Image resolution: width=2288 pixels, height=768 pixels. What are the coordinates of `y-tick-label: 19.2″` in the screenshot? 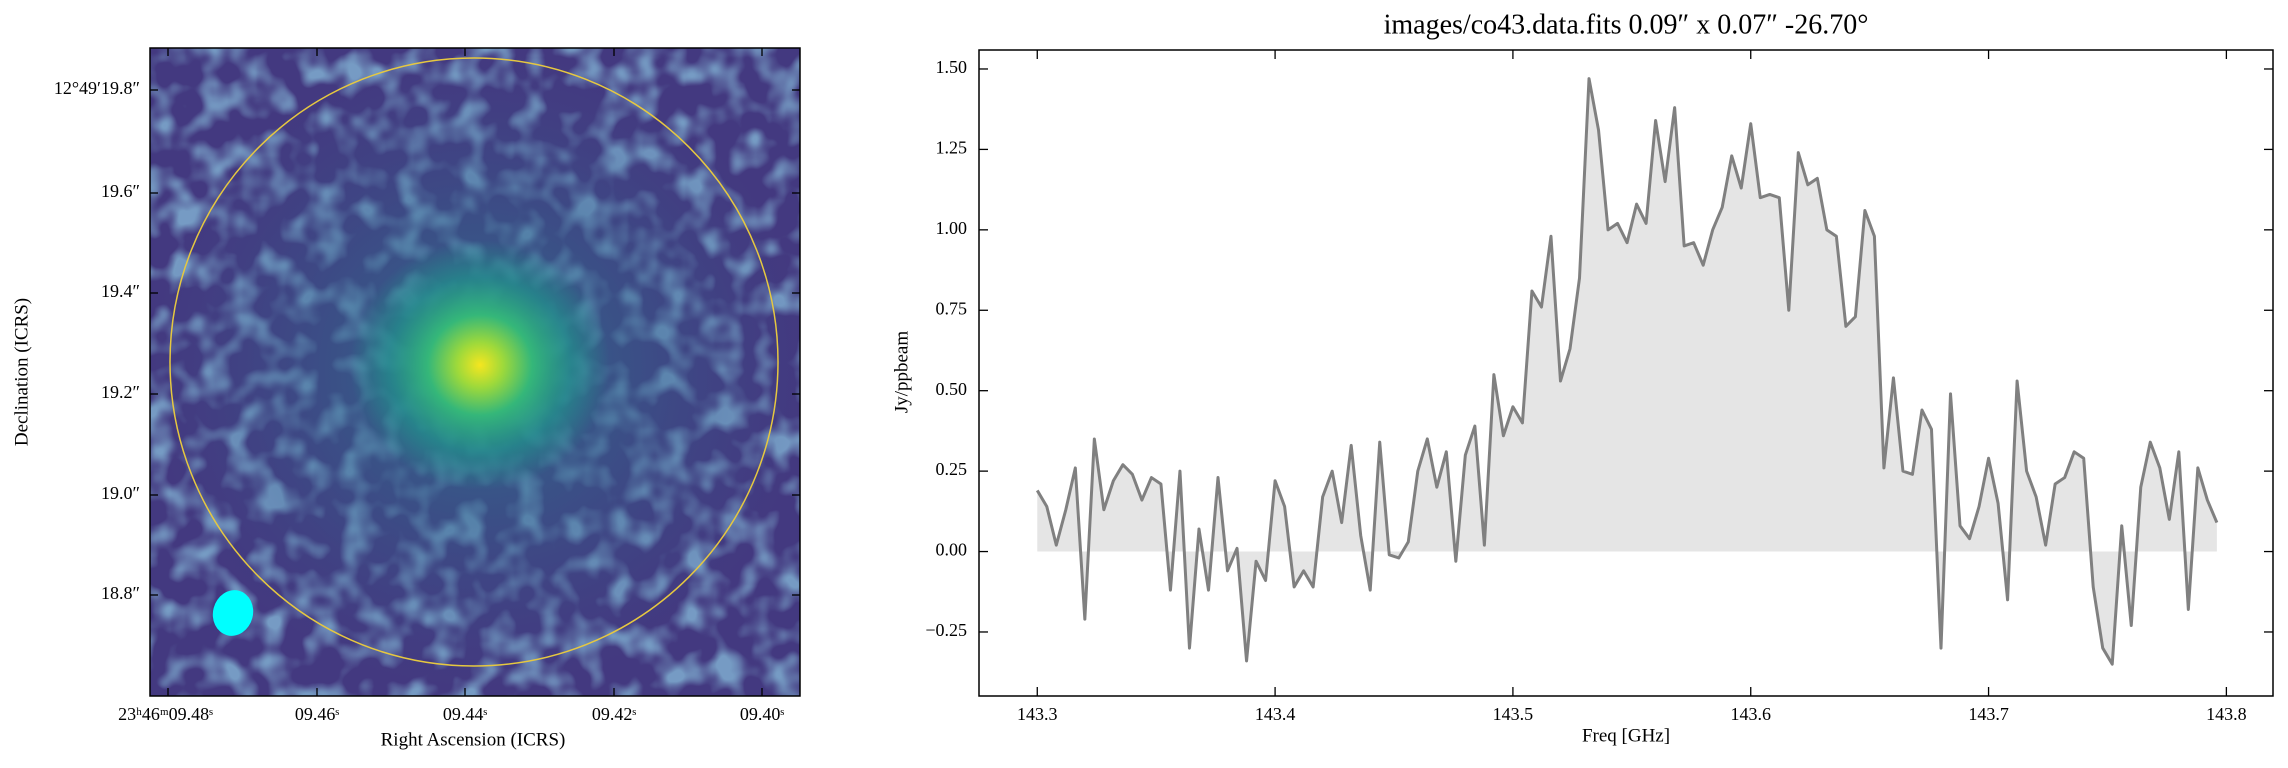 It's located at (120, 392).